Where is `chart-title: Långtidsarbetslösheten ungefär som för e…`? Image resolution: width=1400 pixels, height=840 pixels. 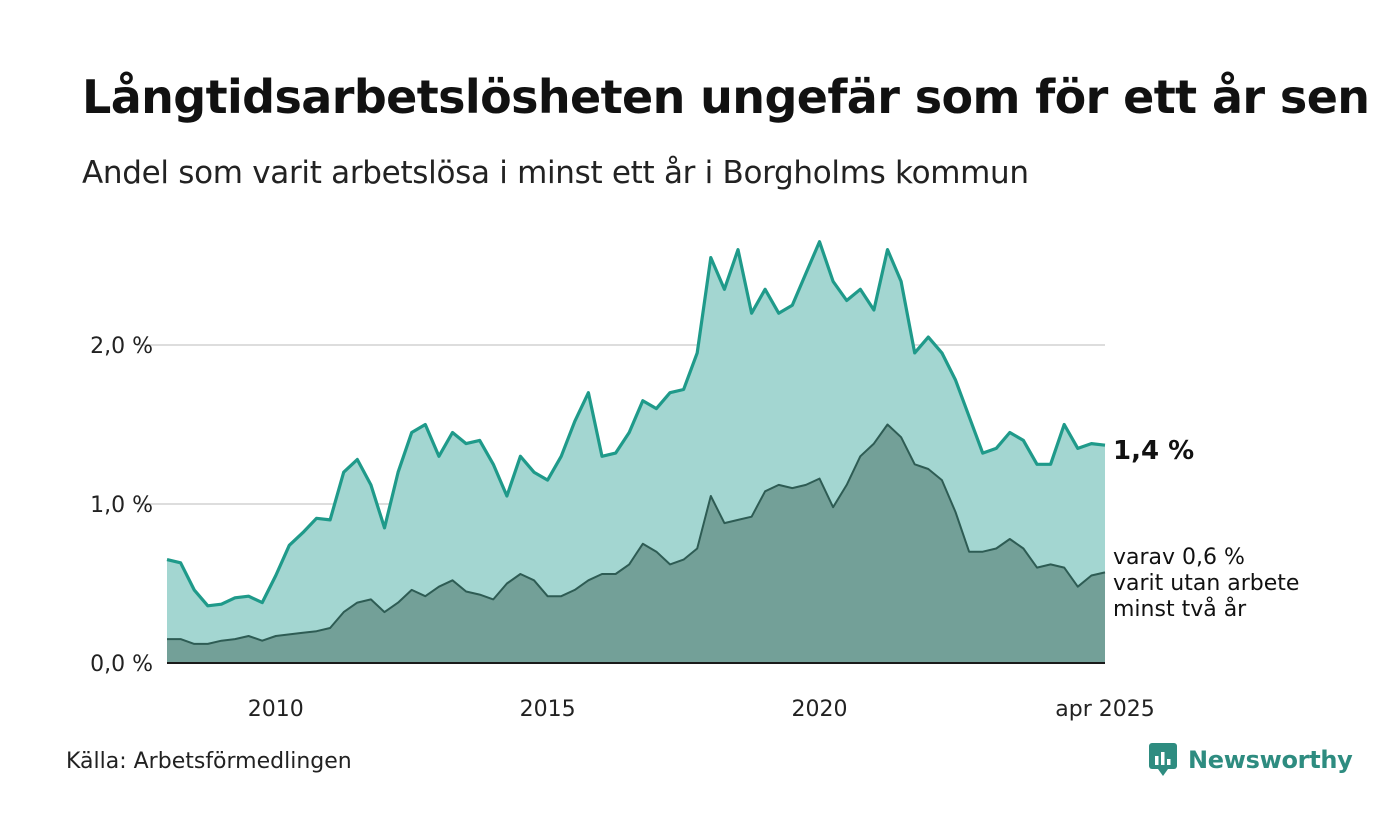
chart-title: Långtidsarbetslösheten ungefär som för e… is located at coordinates (726, 97).